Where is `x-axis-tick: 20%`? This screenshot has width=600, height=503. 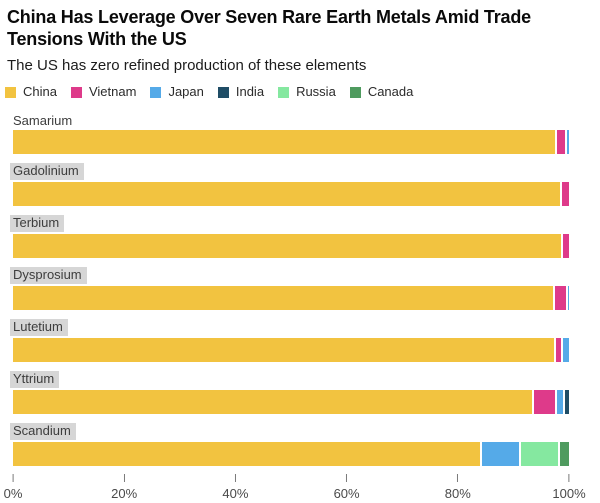 x-axis-tick: 20% is located at coordinates (124, 487).